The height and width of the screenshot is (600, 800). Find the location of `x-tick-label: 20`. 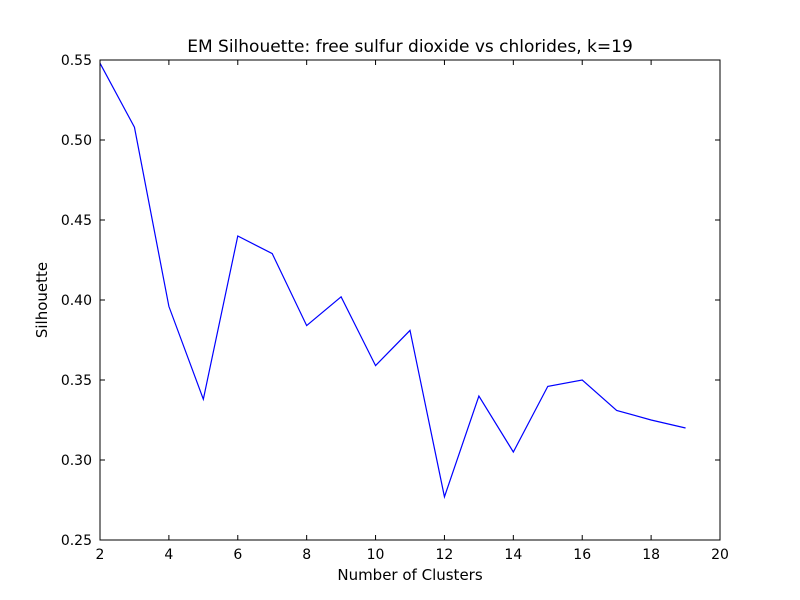

x-tick-label: 20 is located at coordinates (720, 555).